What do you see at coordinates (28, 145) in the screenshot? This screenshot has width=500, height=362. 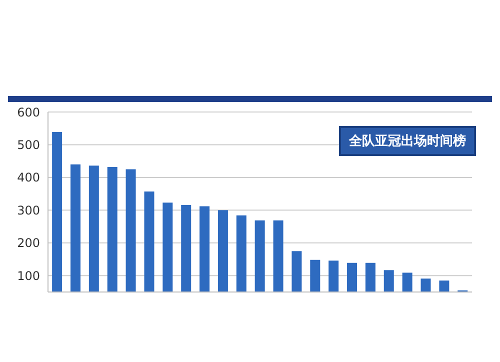 I see `y-tick-label: 500` at bounding box center [28, 145].